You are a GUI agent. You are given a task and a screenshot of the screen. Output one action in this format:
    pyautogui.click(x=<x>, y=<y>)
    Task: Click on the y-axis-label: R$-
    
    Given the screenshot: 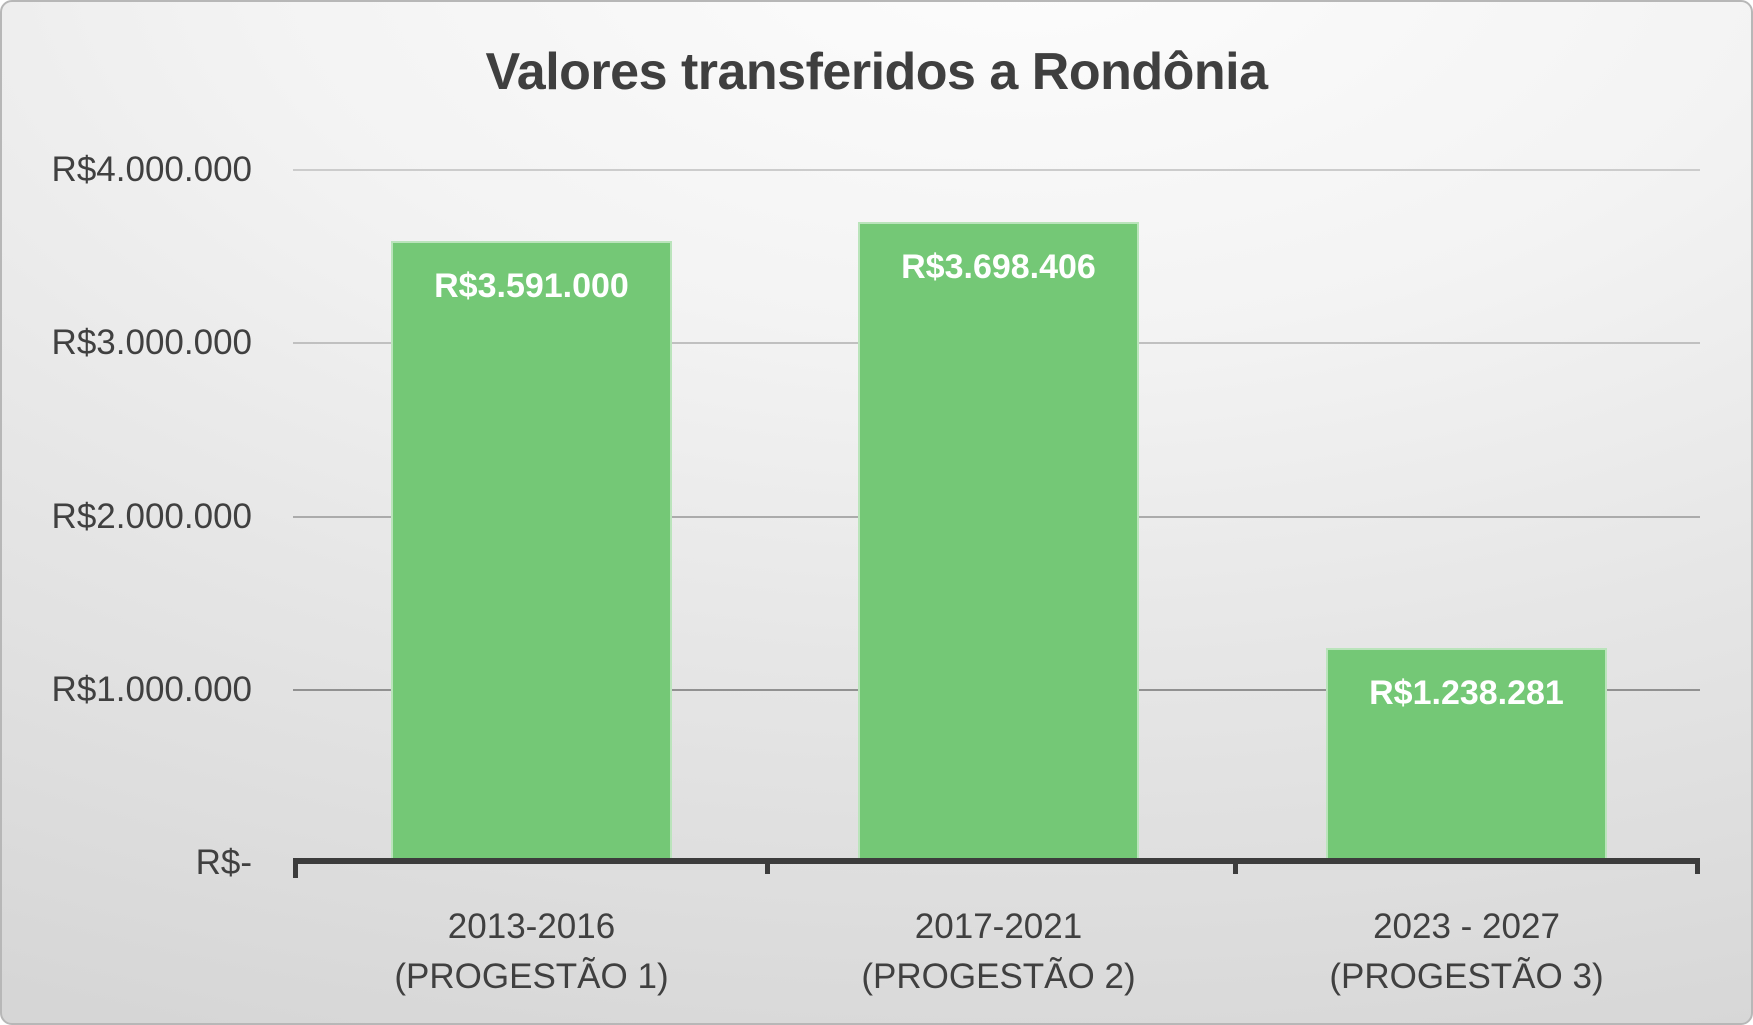 What is the action you would take?
    pyautogui.click(x=223, y=862)
    